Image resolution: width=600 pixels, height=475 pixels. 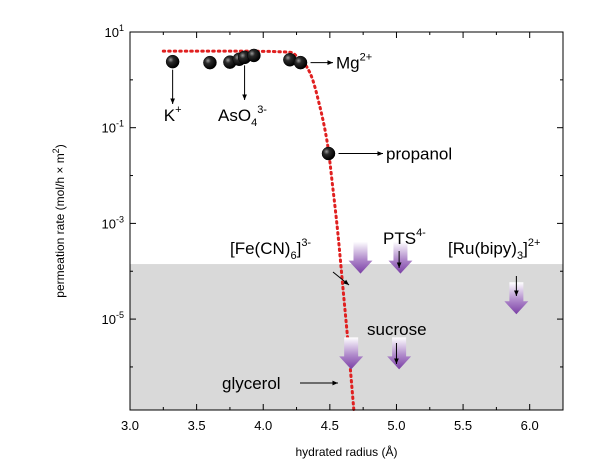 What do you see at coordinates (530, 425) in the screenshot?
I see `x-tick-label: 6.0` at bounding box center [530, 425].